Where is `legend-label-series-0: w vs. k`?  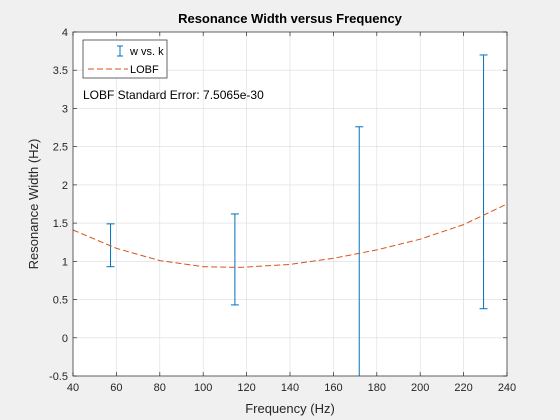 legend-label-series-0: w vs. k is located at coordinates (146, 52).